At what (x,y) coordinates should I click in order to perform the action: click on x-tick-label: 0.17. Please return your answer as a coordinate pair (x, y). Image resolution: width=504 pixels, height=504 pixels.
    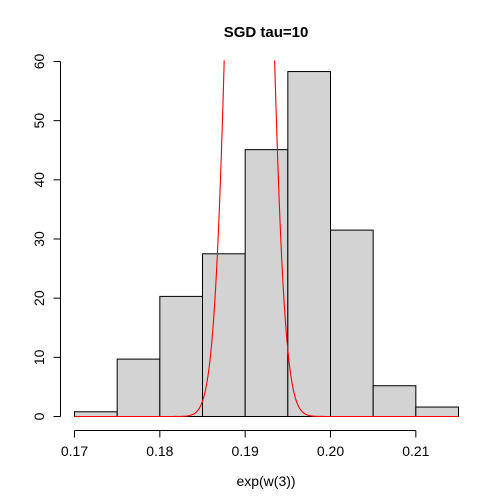
    Looking at the image, I should click on (74, 451).